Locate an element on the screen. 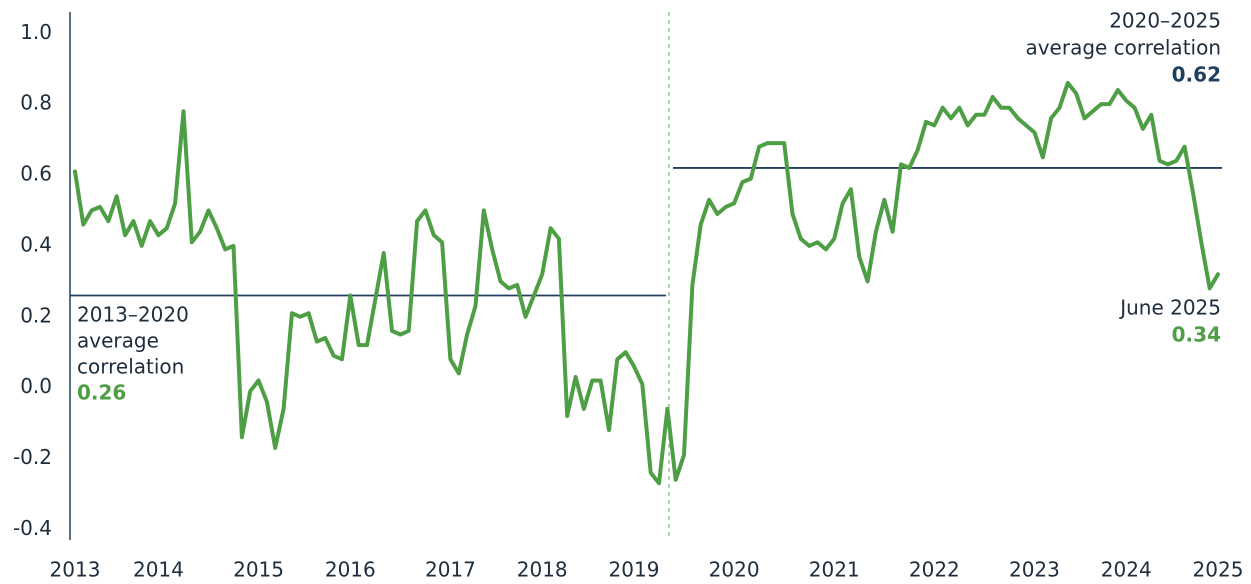  x-tick-label: 2018 is located at coordinates (542, 570).